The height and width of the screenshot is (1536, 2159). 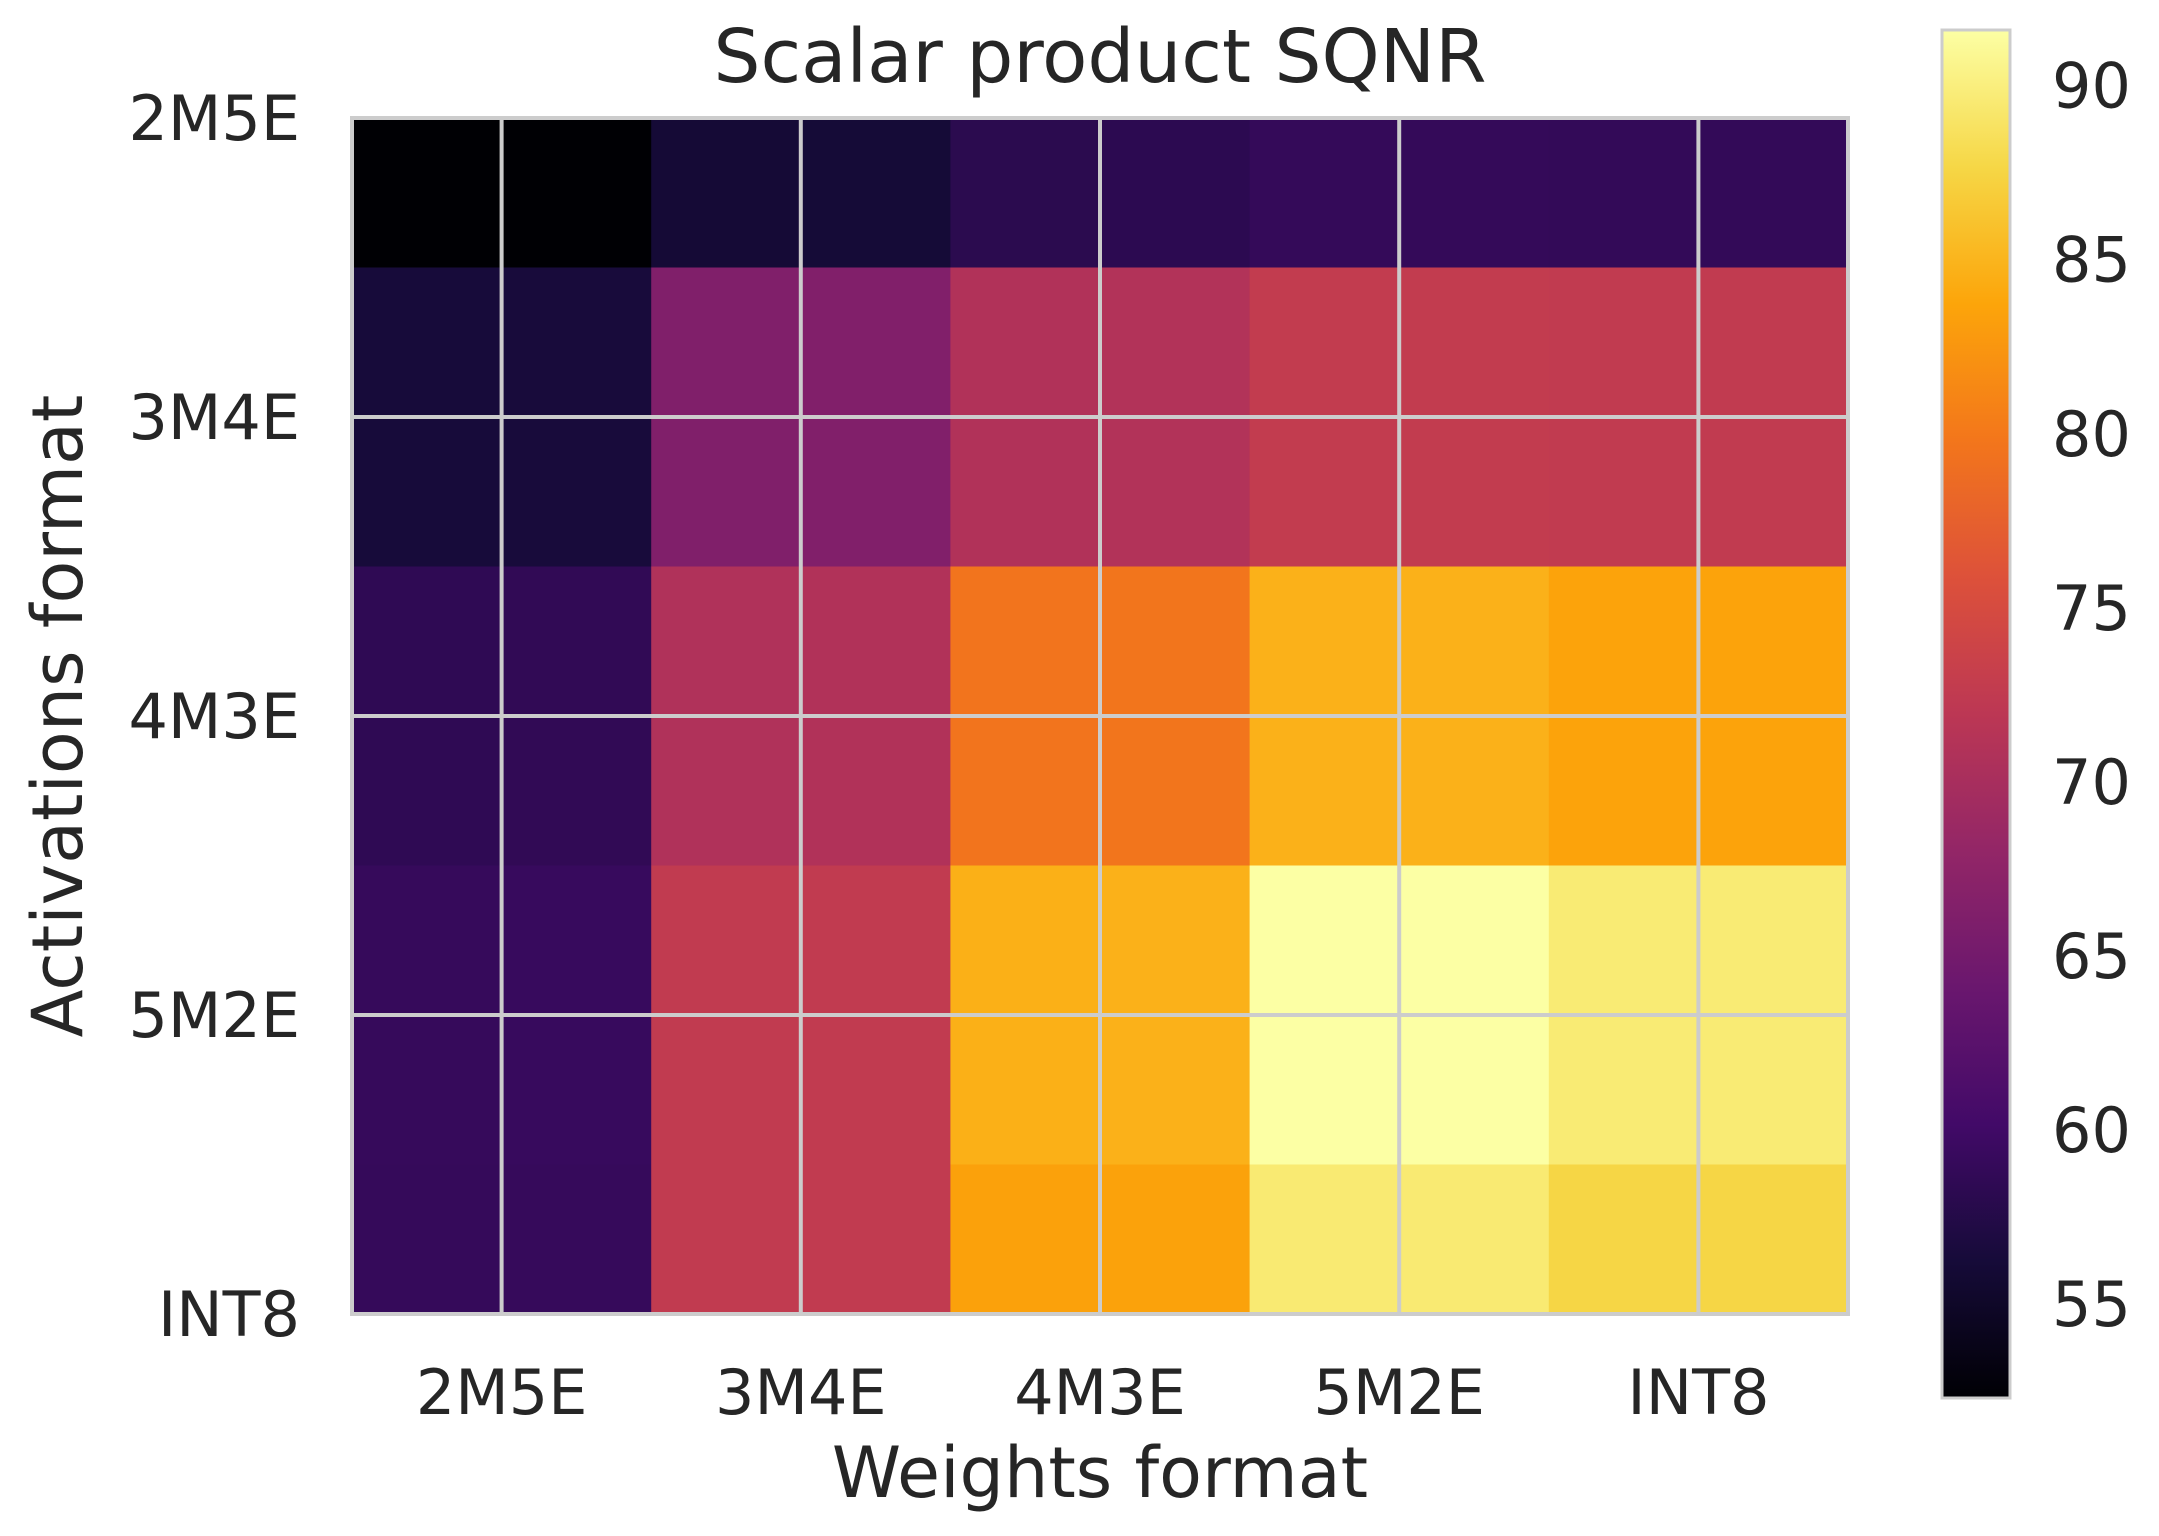 I want to click on y-tick-labels: 2M5E 3M4E 4M3E 5M2E INT8, so click(x=214, y=716).